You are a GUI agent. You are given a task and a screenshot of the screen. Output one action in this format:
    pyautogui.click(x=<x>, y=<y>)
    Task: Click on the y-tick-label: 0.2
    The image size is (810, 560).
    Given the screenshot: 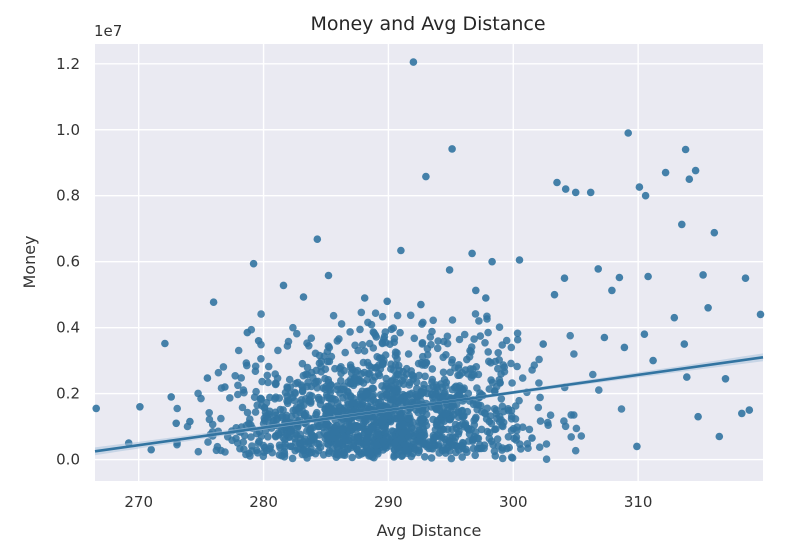 What is the action you would take?
    pyautogui.click(x=68, y=394)
    